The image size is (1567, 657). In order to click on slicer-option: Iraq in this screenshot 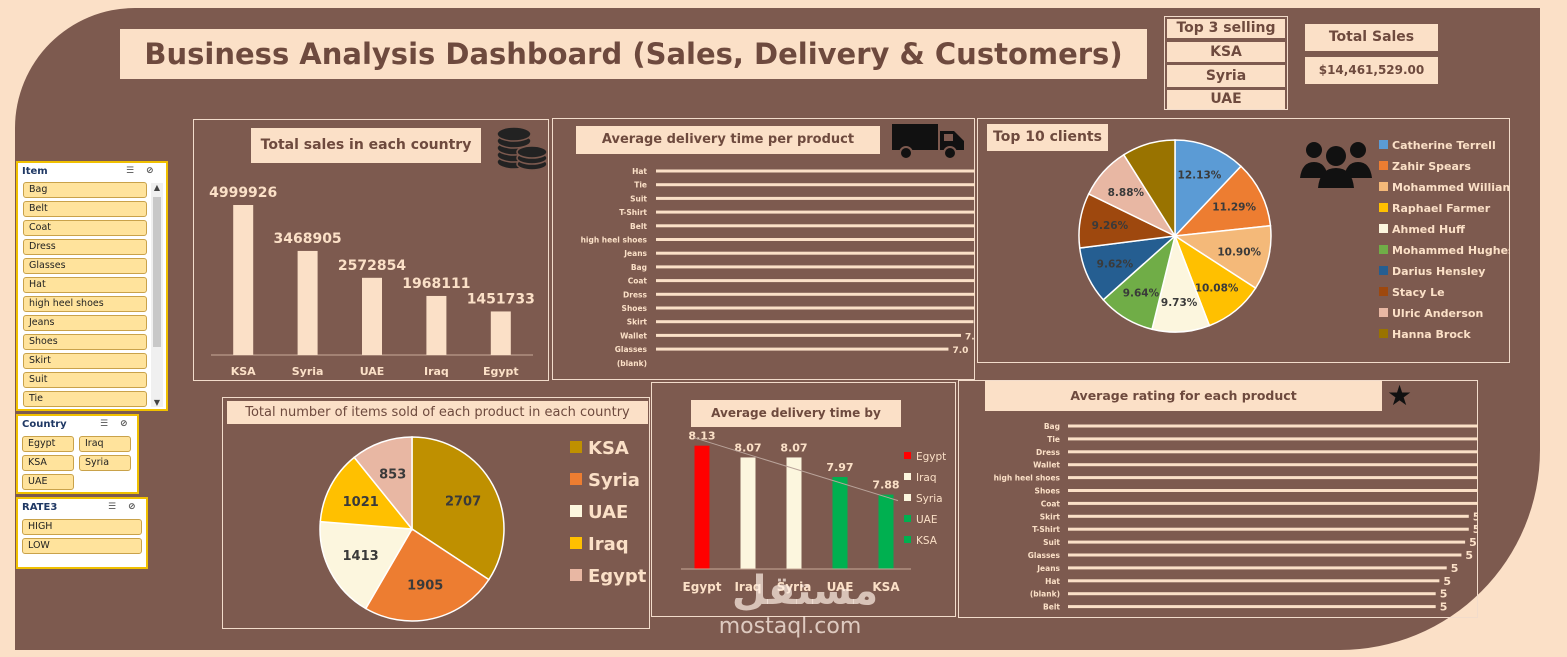, I will do `click(105, 444)`.